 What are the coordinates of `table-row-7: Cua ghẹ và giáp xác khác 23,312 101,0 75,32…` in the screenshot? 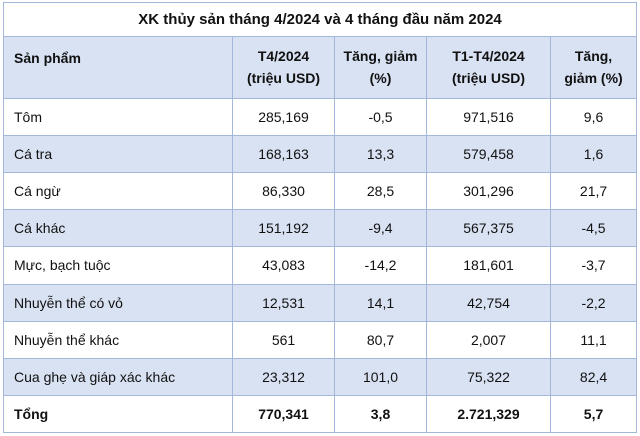 It's located at (320, 376).